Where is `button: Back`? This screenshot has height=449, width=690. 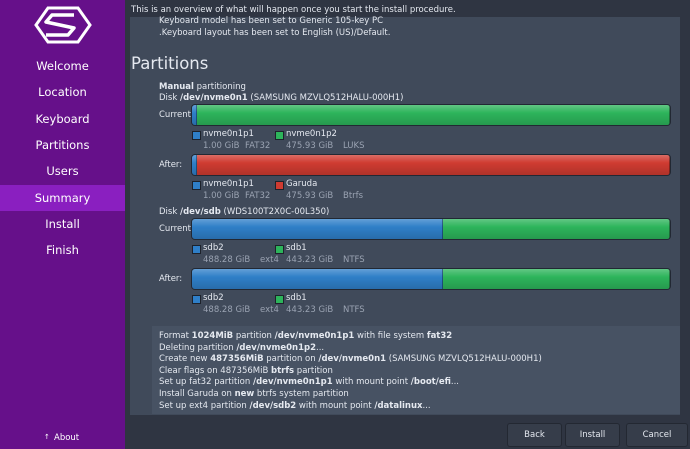 button: Back is located at coordinates (534, 435).